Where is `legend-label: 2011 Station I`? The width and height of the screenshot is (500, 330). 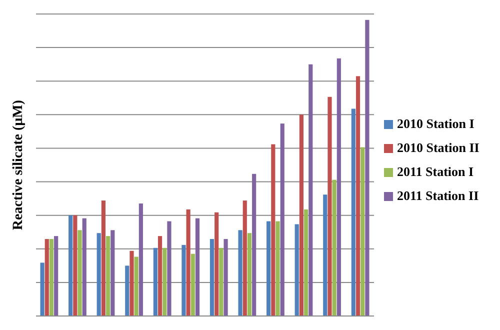 legend-label: 2011 Station I is located at coordinates (435, 171).